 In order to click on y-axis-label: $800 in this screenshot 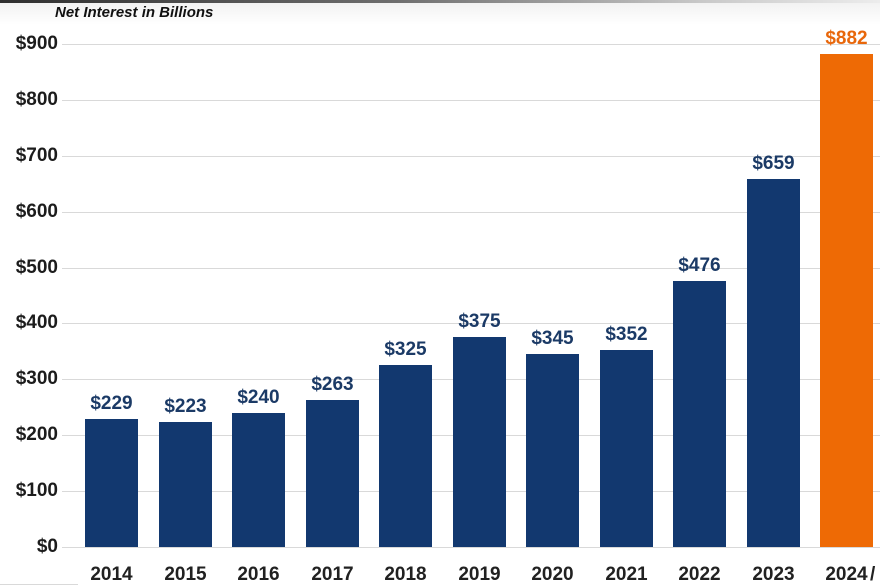, I will do `click(36, 99)`.